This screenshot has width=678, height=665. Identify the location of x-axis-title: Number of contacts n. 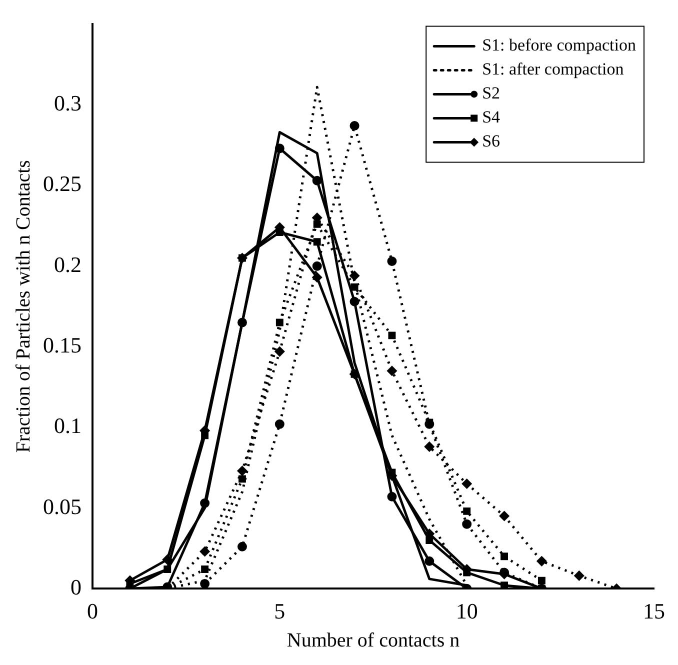
(373, 640).